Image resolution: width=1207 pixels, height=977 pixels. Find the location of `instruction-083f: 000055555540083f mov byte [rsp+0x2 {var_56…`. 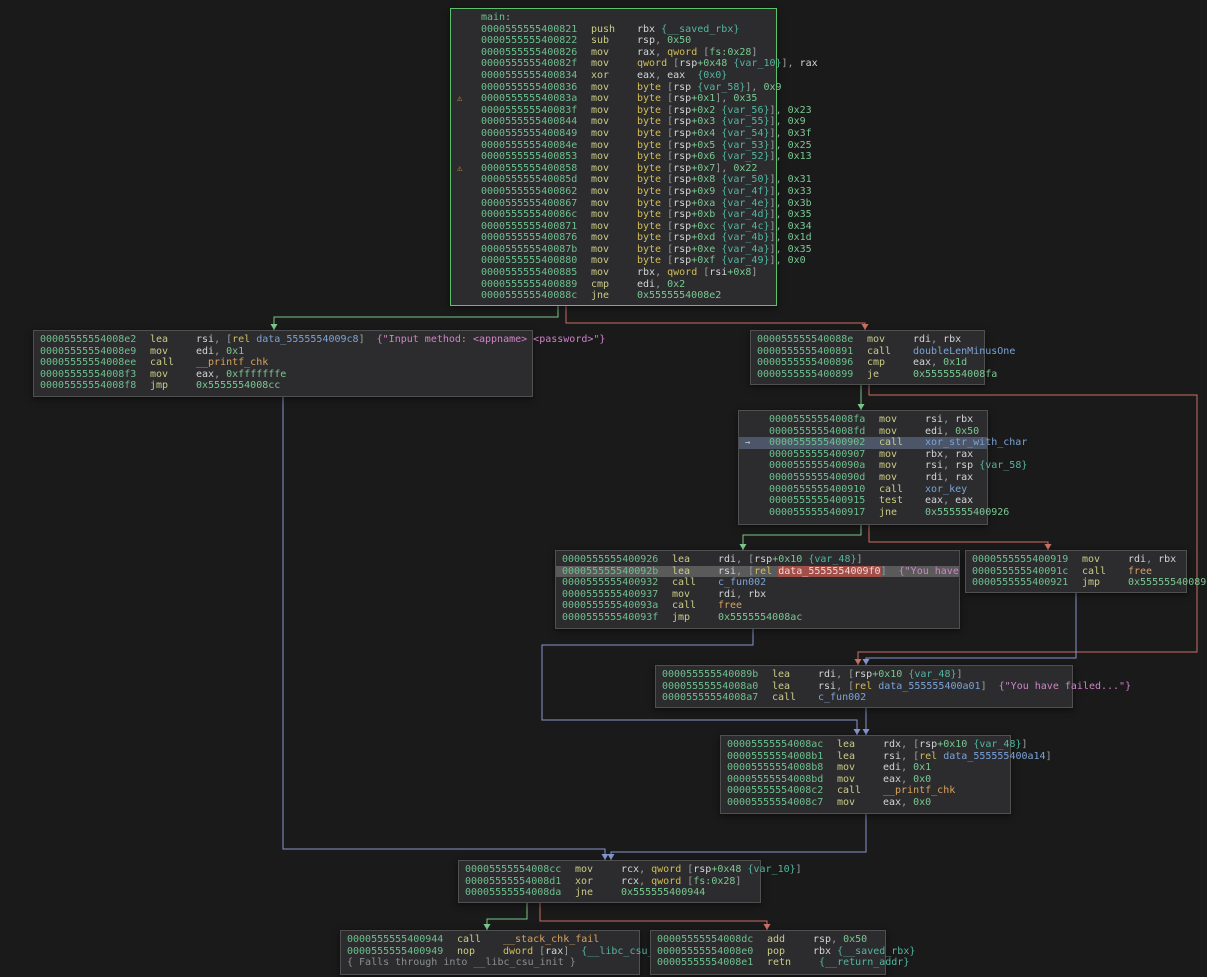

instruction-083f: 000055555540083f mov byte [rsp+0x2 {var_56… is located at coordinates (631, 110).